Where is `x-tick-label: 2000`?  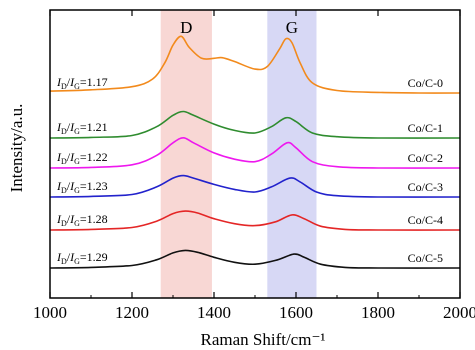 x-tick-label: 2000 is located at coordinates (459, 312).